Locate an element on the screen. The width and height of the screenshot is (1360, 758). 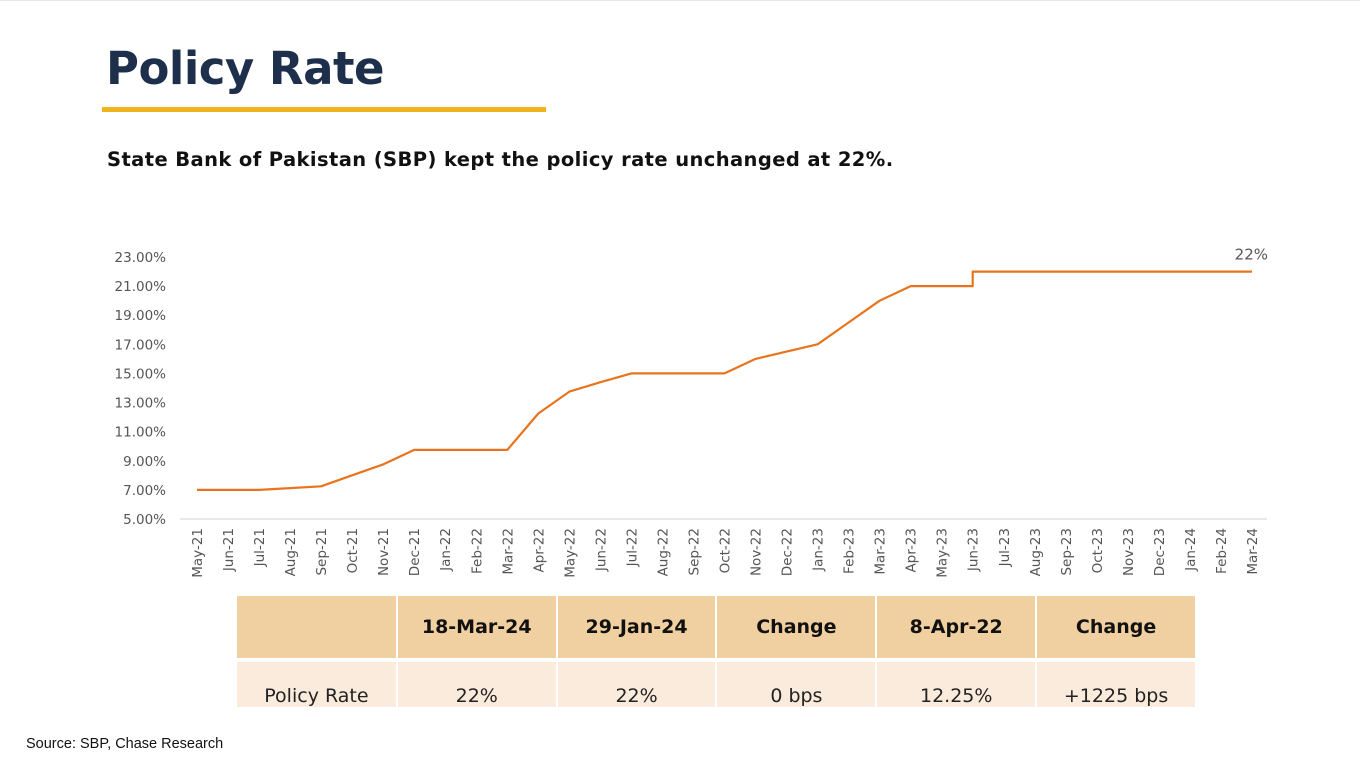
x-tick-label: Dec-21 is located at coordinates (415, 552).